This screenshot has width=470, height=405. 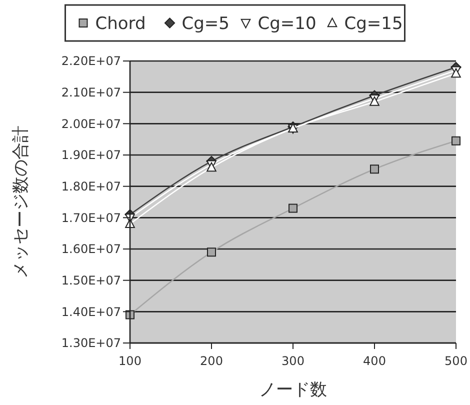 What do you see at coordinates (120, 24) in the screenshot?
I see `legend-label: Chord` at bounding box center [120, 24].